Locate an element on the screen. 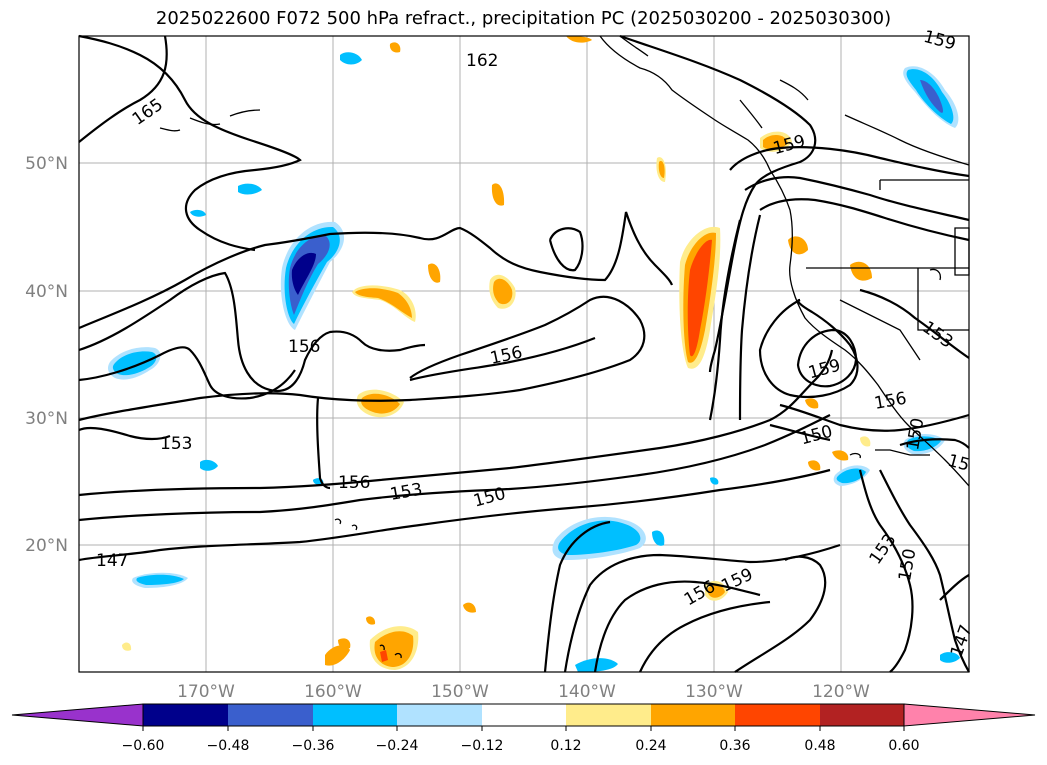 The width and height of the screenshot is (1047, 765). colorbar-extend-left is located at coordinates (77, 715).